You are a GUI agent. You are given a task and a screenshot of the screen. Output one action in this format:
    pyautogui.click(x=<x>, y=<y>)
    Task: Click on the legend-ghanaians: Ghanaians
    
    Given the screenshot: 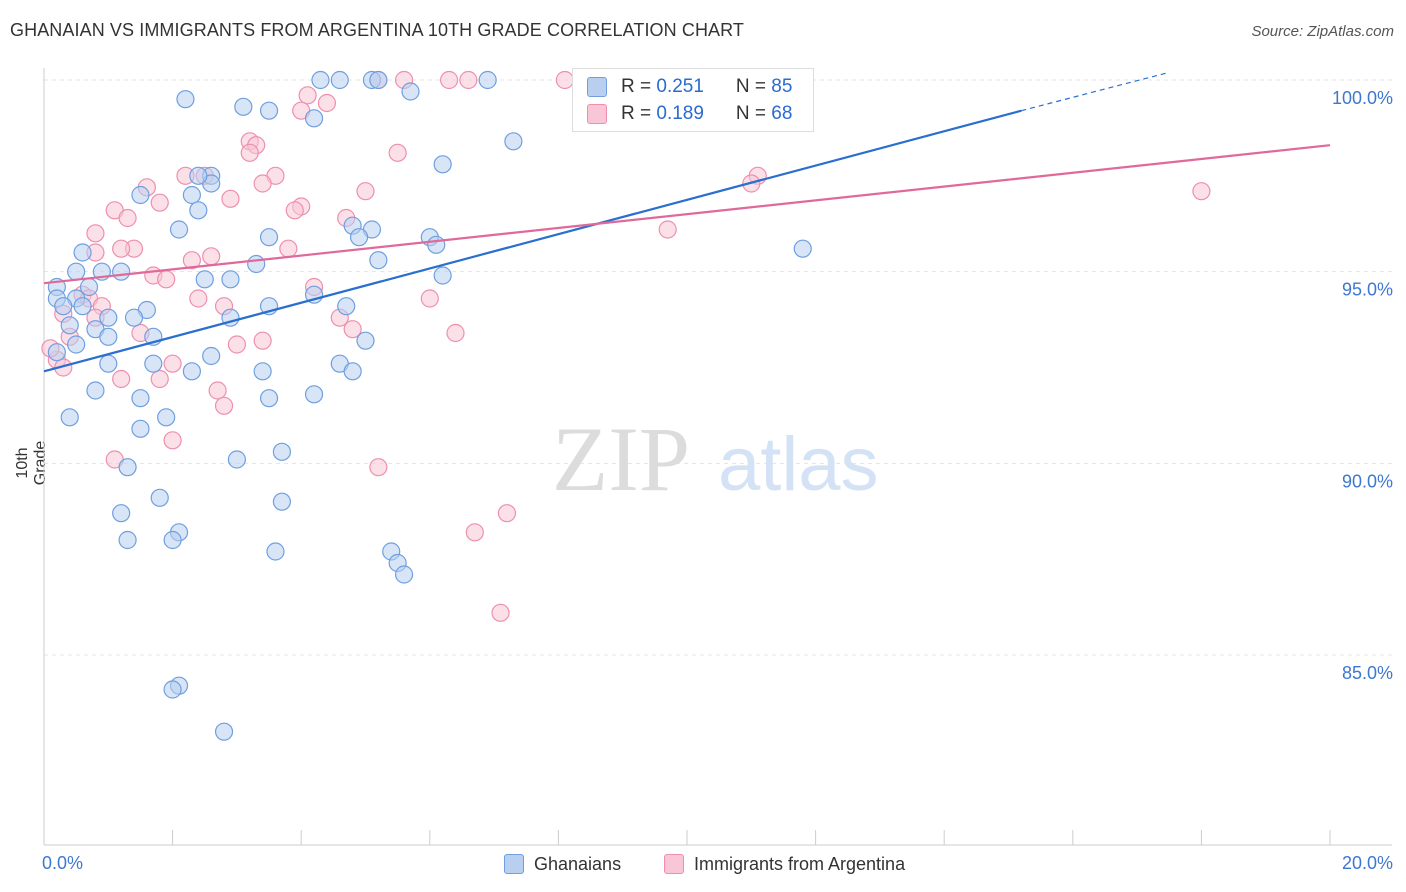 What is the action you would take?
    pyautogui.click(x=562, y=864)
    